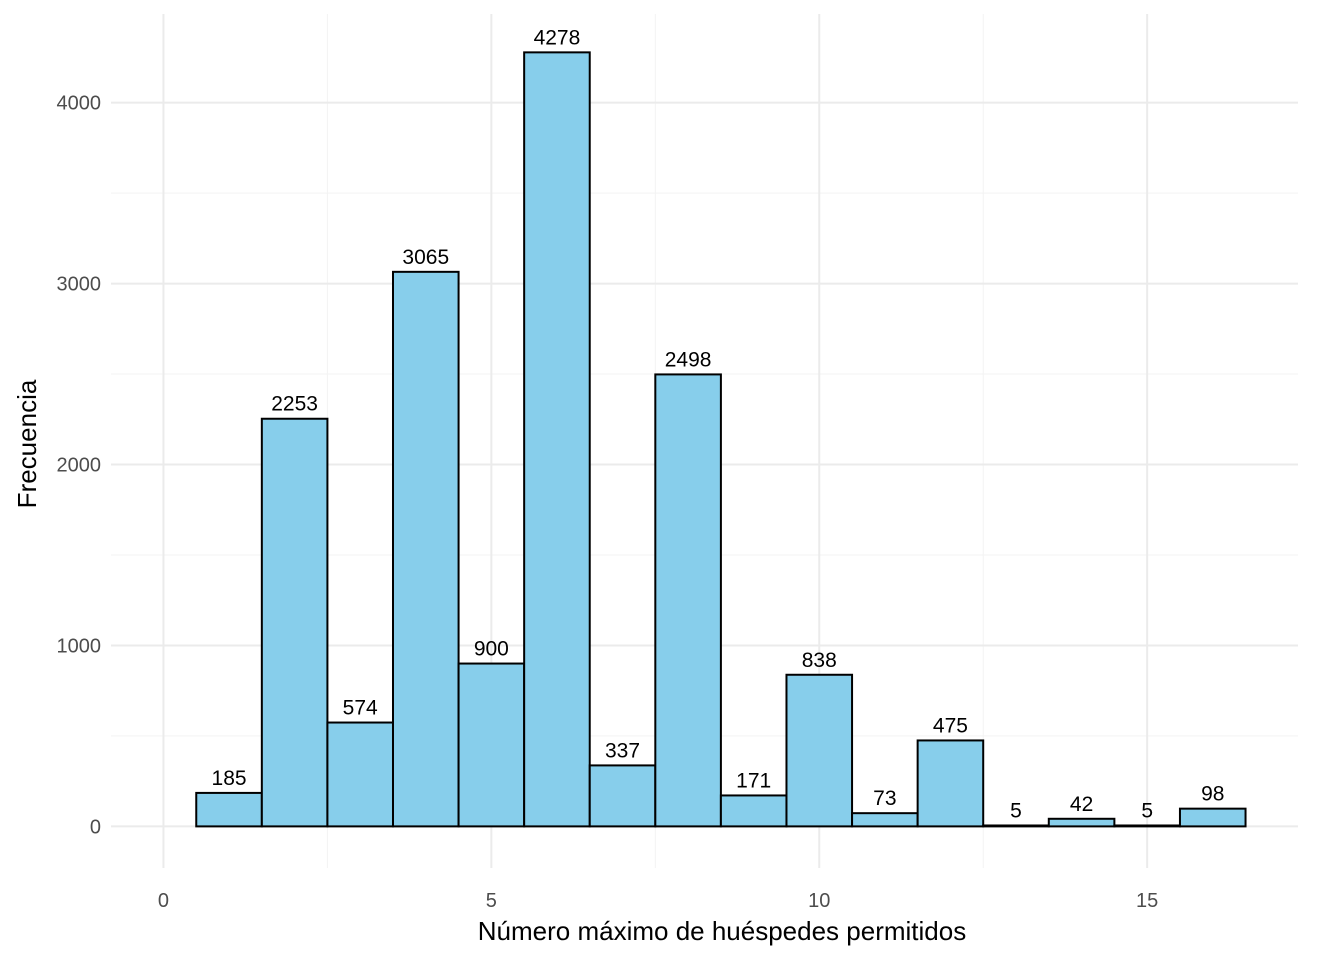 This screenshot has height=960, width=1344. What do you see at coordinates (79, 104) in the screenshot?
I see `y-tick-label: 4000` at bounding box center [79, 104].